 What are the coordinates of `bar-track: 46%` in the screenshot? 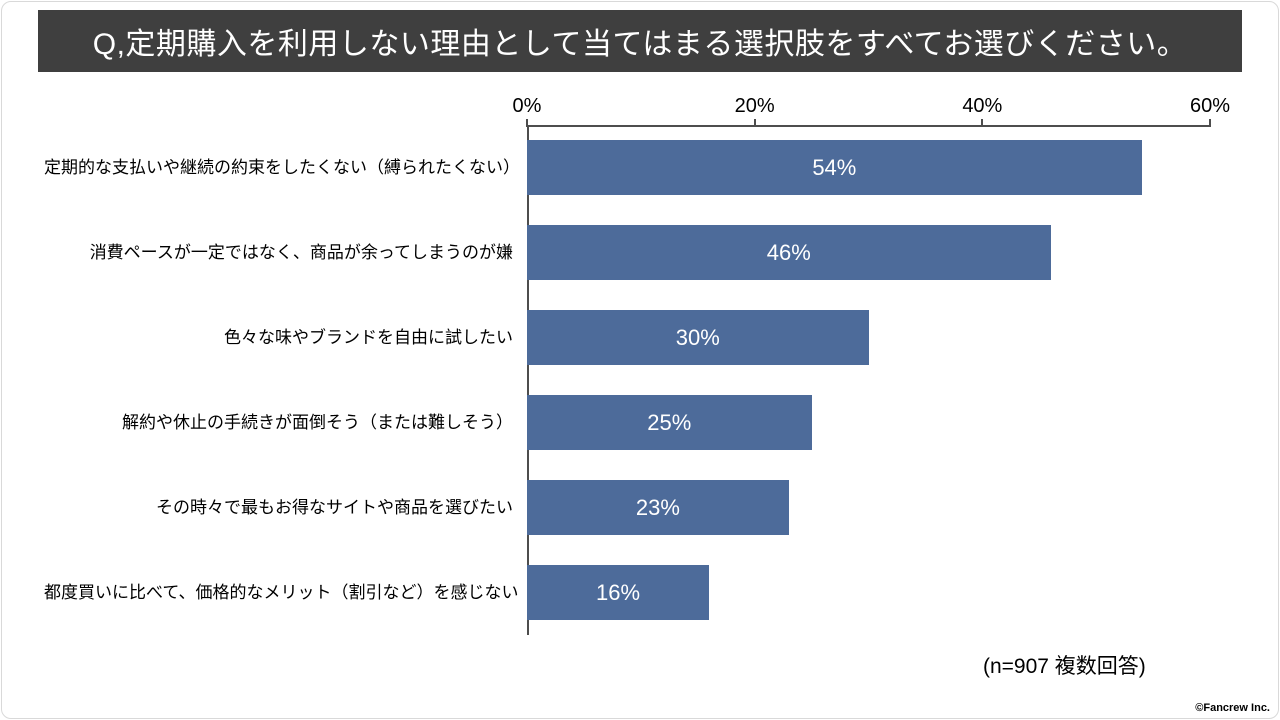 It's located at (868, 252).